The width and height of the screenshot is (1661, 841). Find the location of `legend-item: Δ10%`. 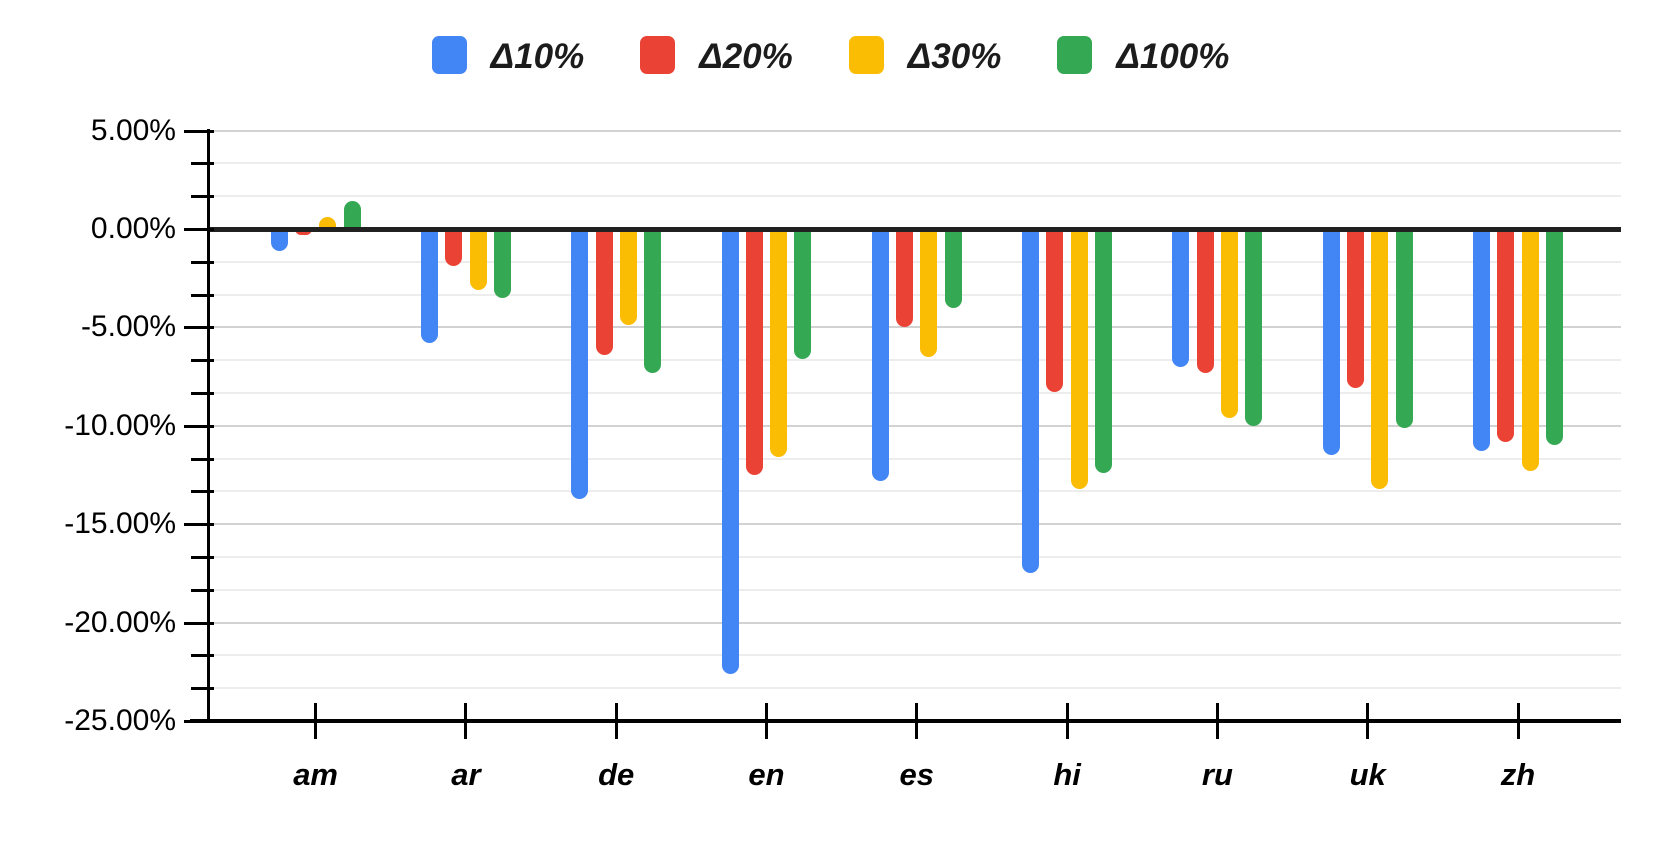

legend-item: Δ10% is located at coordinates (508, 56).